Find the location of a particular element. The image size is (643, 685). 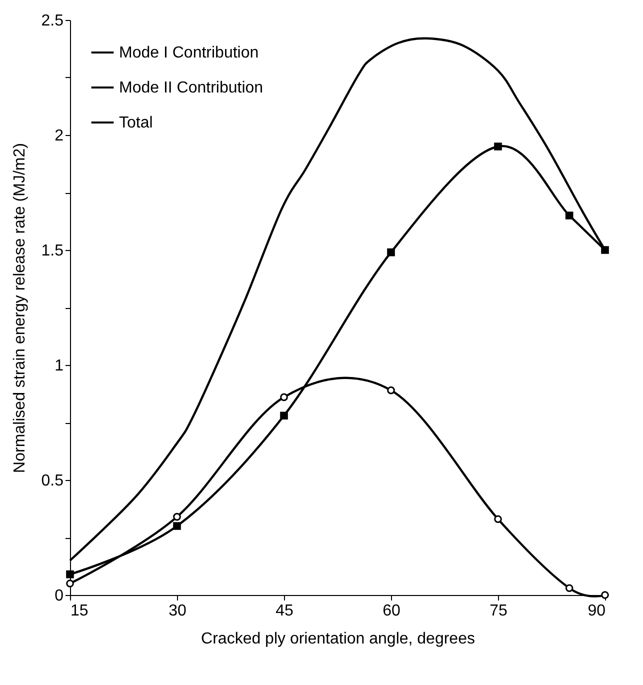

y-tick-label: 2.5 is located at coordinates (52, 21).